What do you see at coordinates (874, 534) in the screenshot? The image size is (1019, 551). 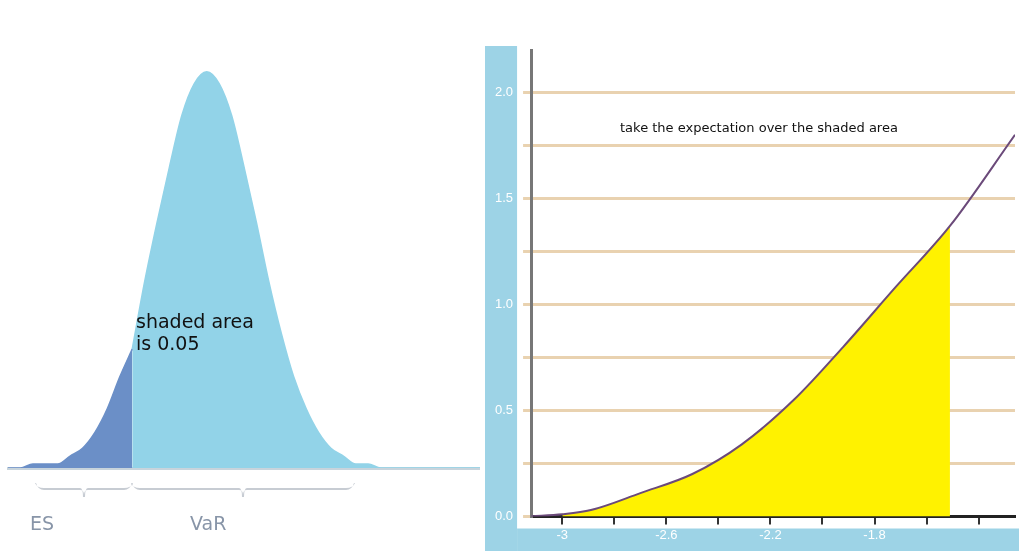 I see `x-tick-label: -1.8` at bounding box center [874, 534].